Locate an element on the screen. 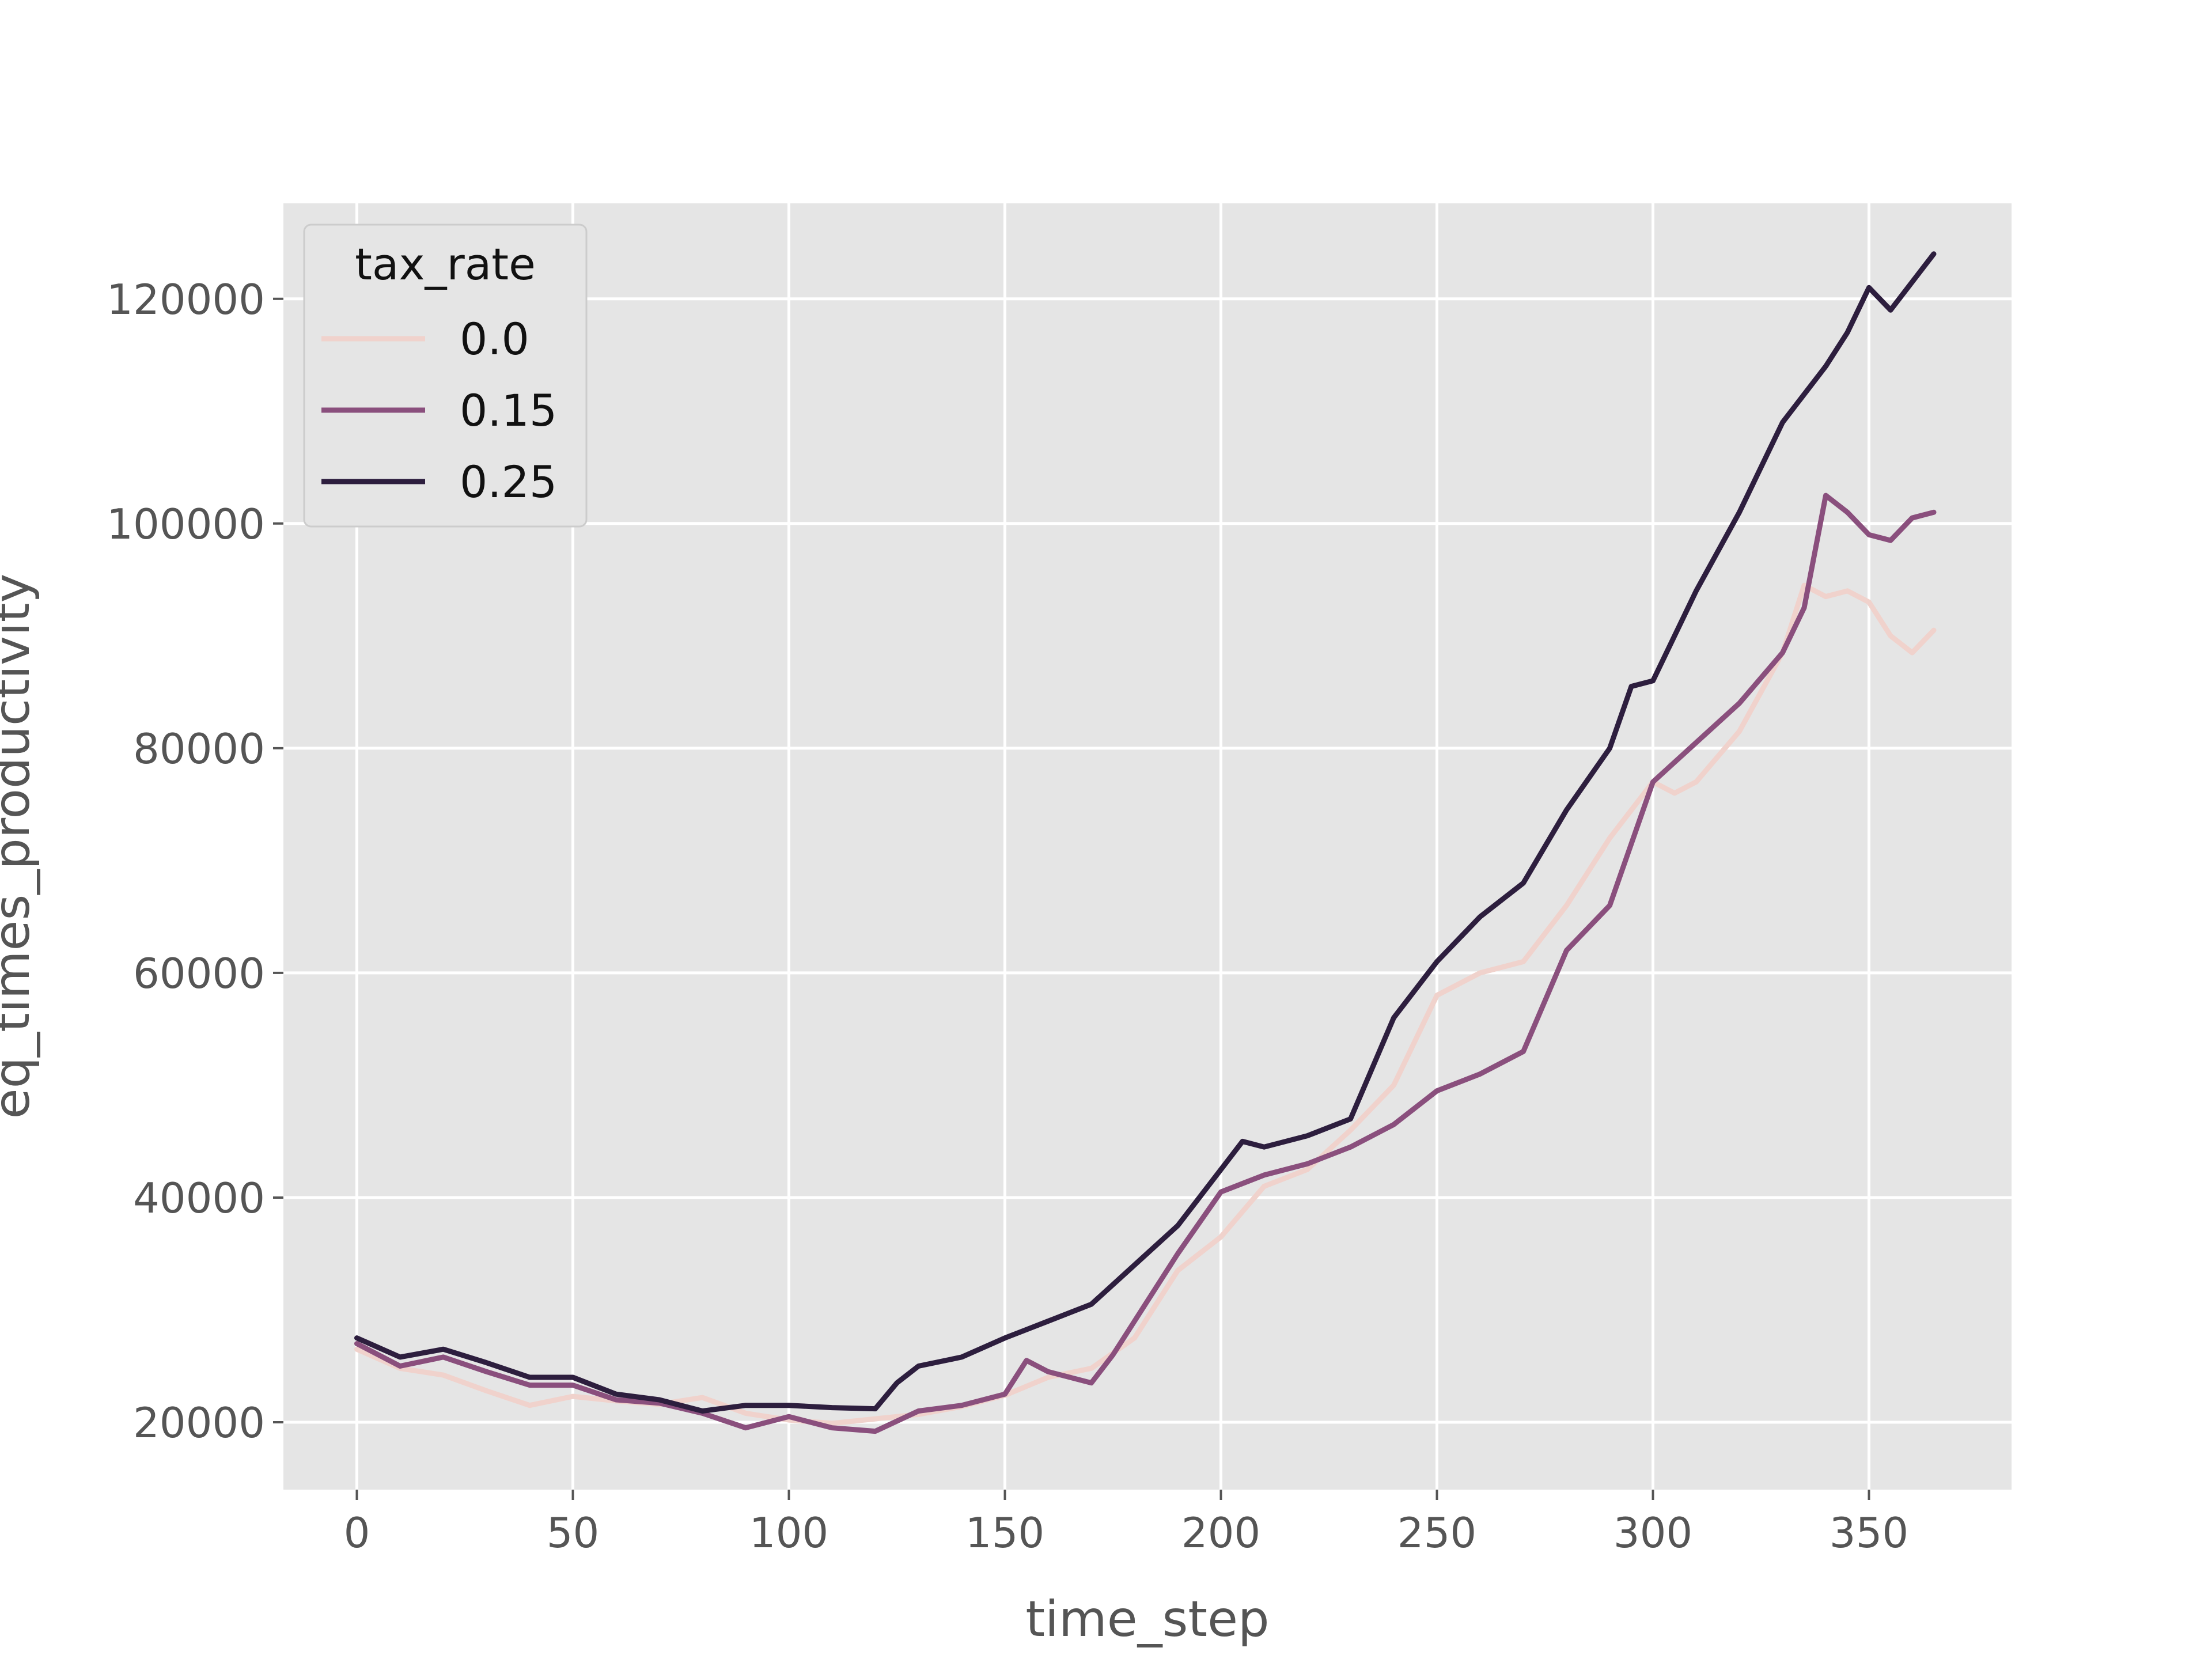 Image resolution: width=2212 pixels, height=1659 pixels. legend-items: 0.0 0.15 0.25 is located at coordinates (439, 410).